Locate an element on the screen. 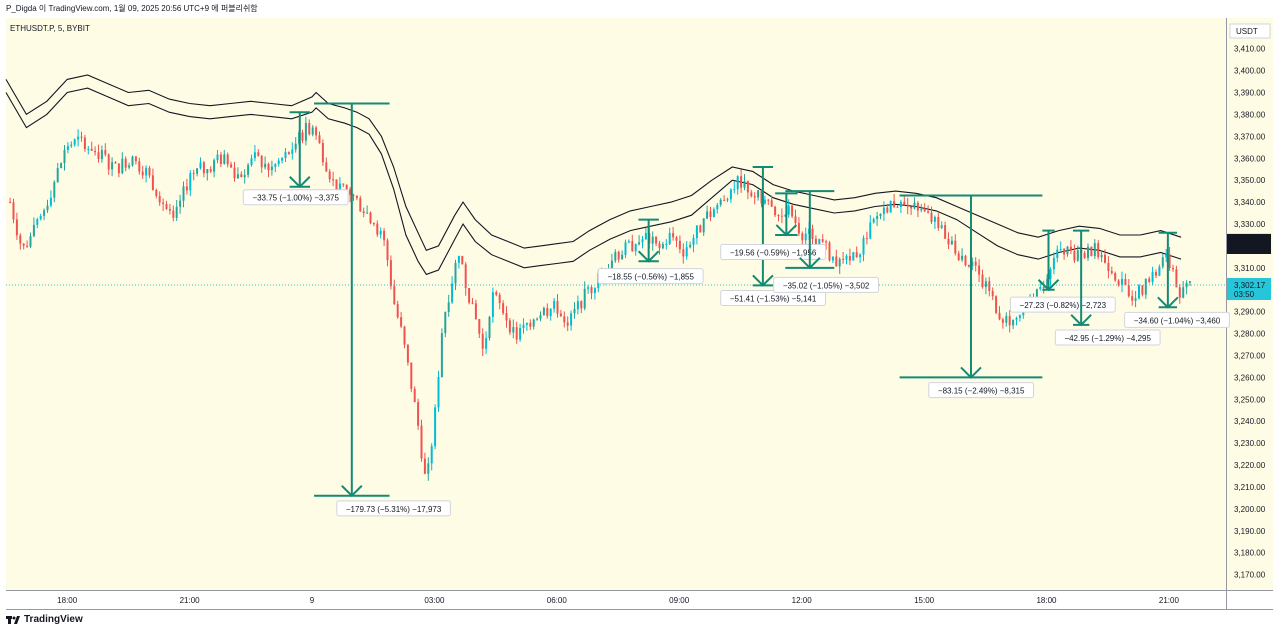 The image size is (1280, 634). measure-label: −19.56 (−0.59%) −1,956 is located at coordinates (773, 253).